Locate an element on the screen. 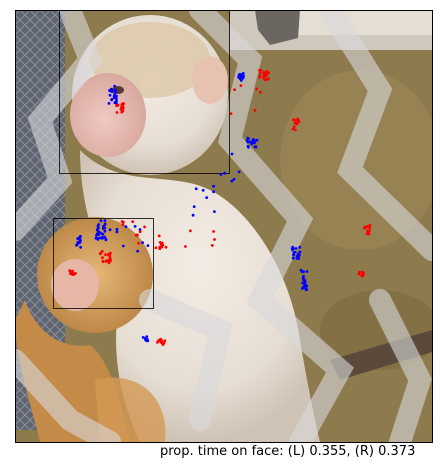  infant-face-box is located at coordinates (103, 263).